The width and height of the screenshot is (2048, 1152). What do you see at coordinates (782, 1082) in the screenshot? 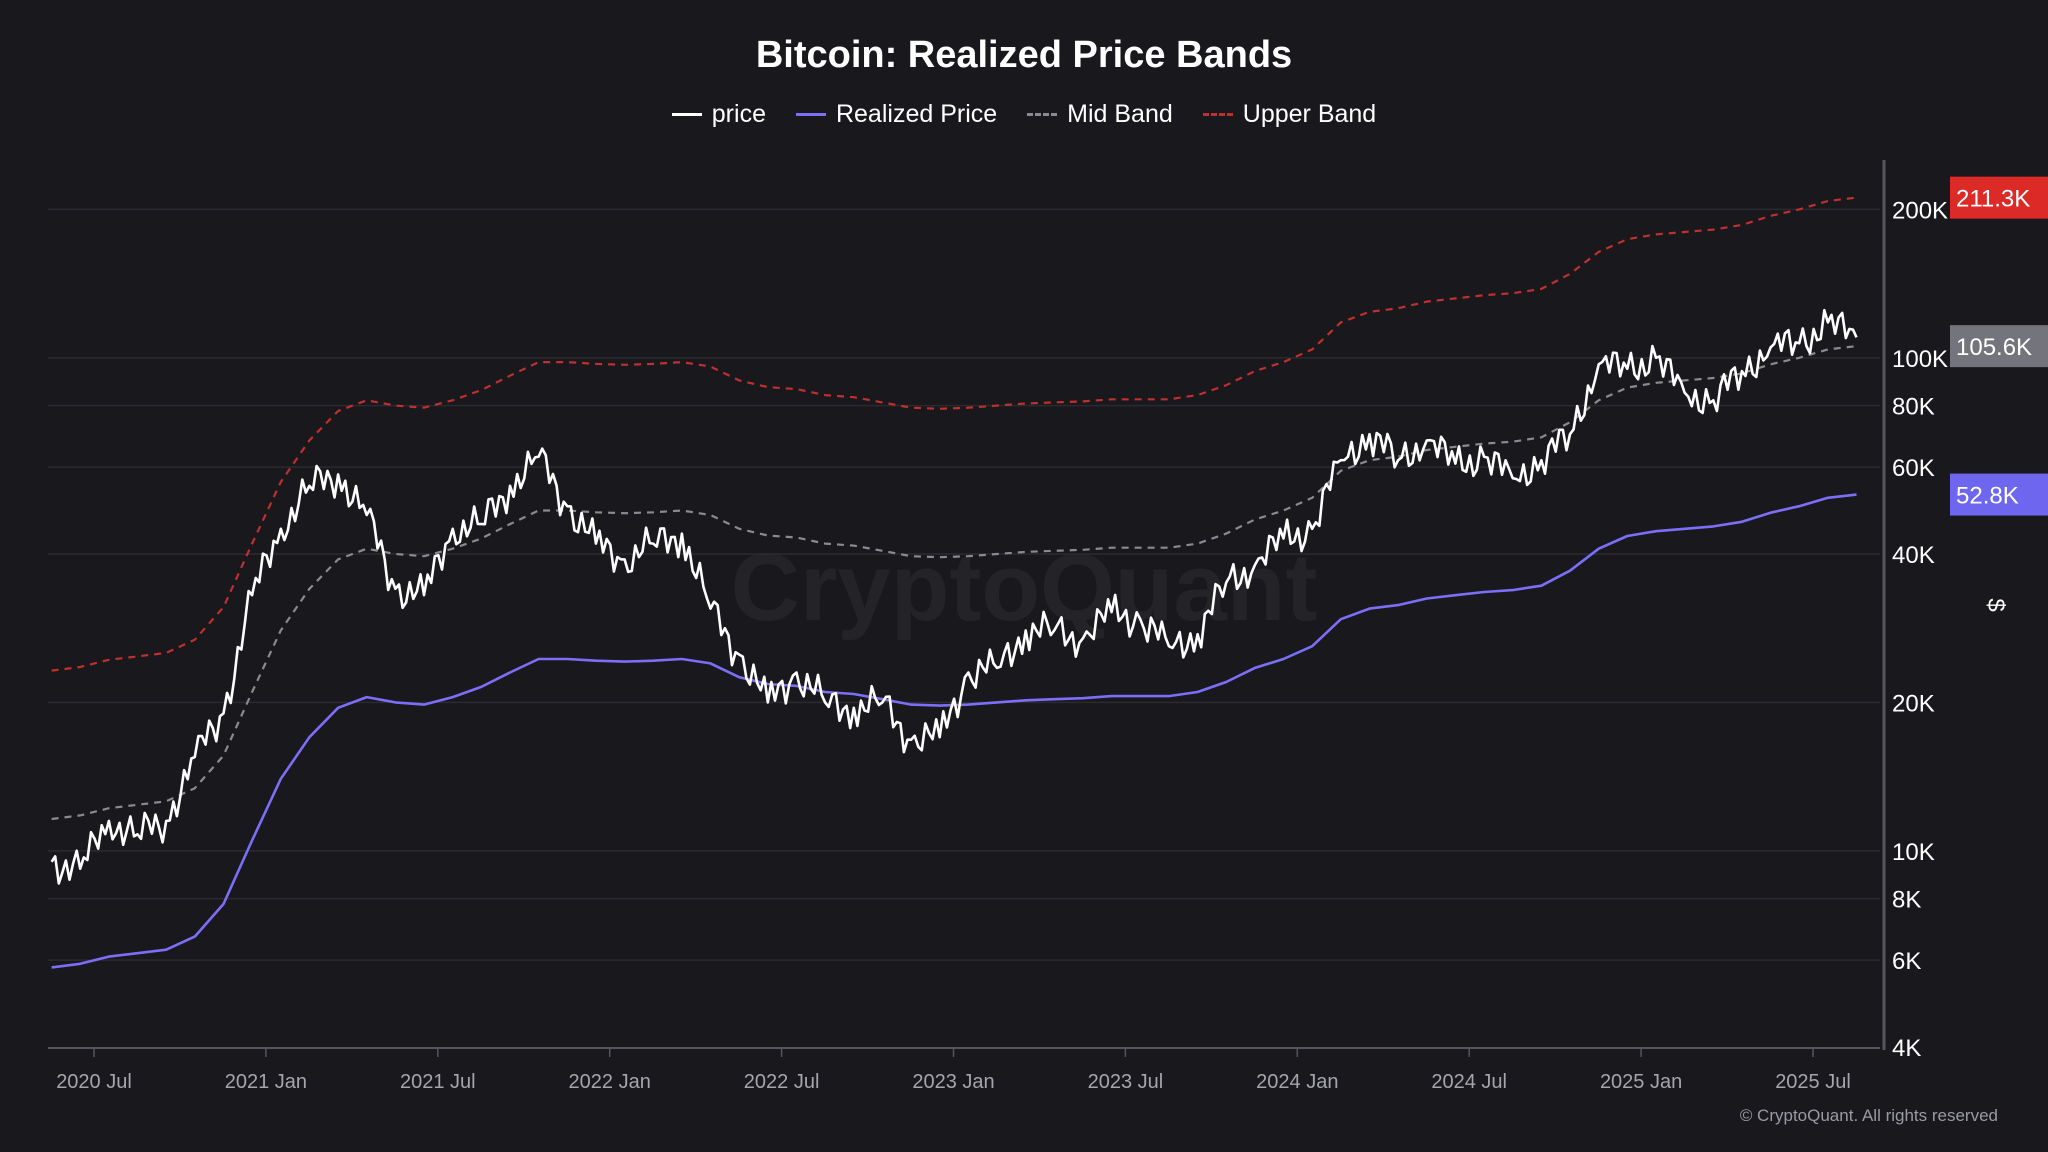
I see `x-tick-label: 2022 Jul` at bounding box center [782, 1082].